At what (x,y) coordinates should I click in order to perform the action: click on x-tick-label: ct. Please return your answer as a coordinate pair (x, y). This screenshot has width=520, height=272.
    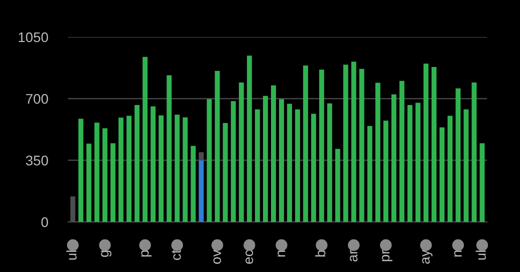
    Looking at the image, I should click on (176, 255).